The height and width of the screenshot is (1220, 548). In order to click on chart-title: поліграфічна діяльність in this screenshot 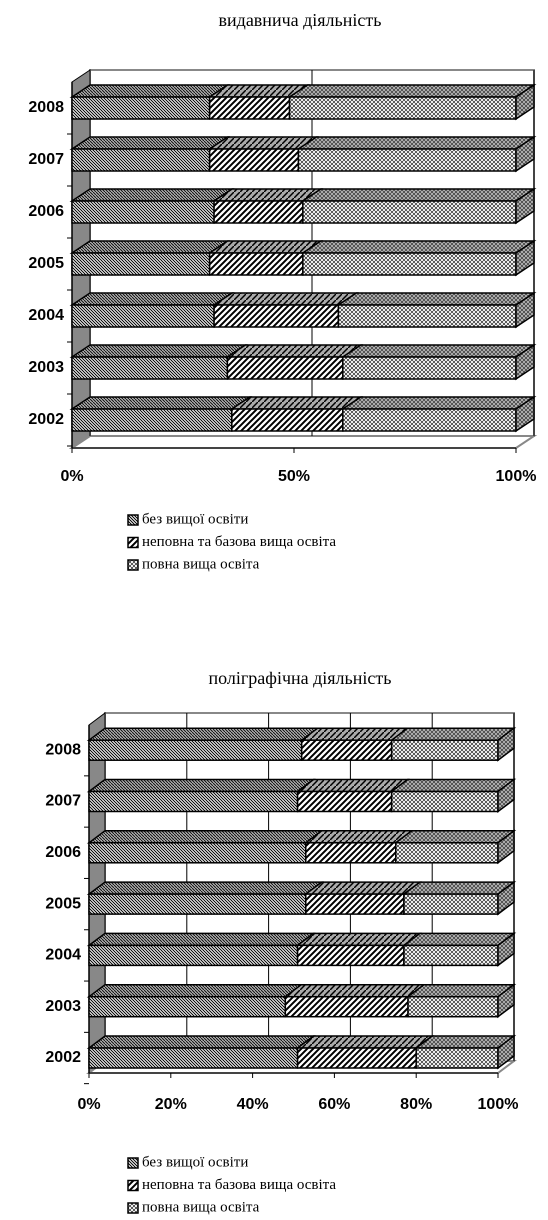, I will do `click(300, 678)`.